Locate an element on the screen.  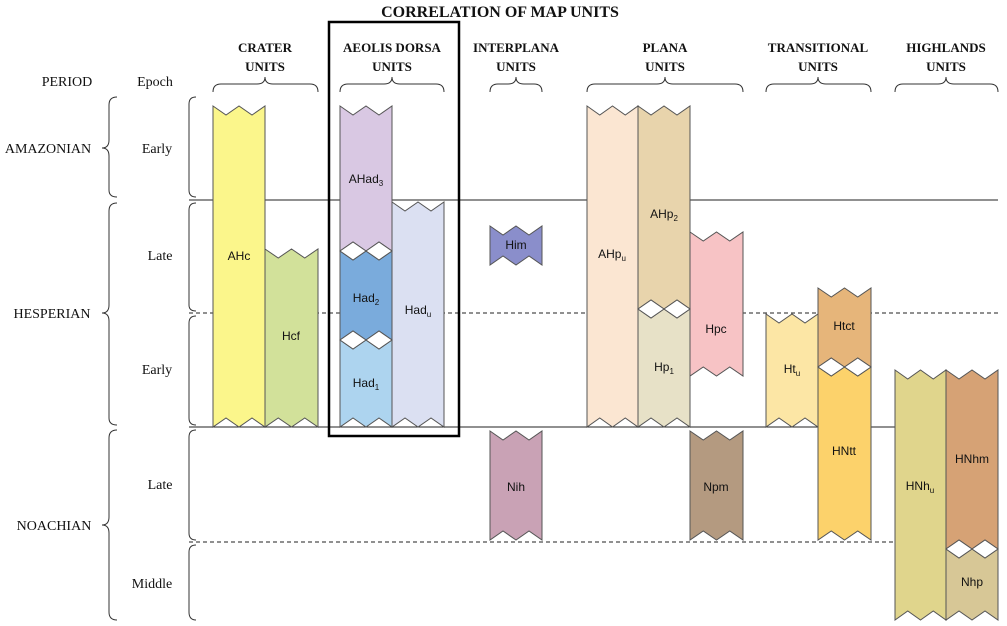
interplana-header-line2: UNITS is located at coordinates (516, 66).